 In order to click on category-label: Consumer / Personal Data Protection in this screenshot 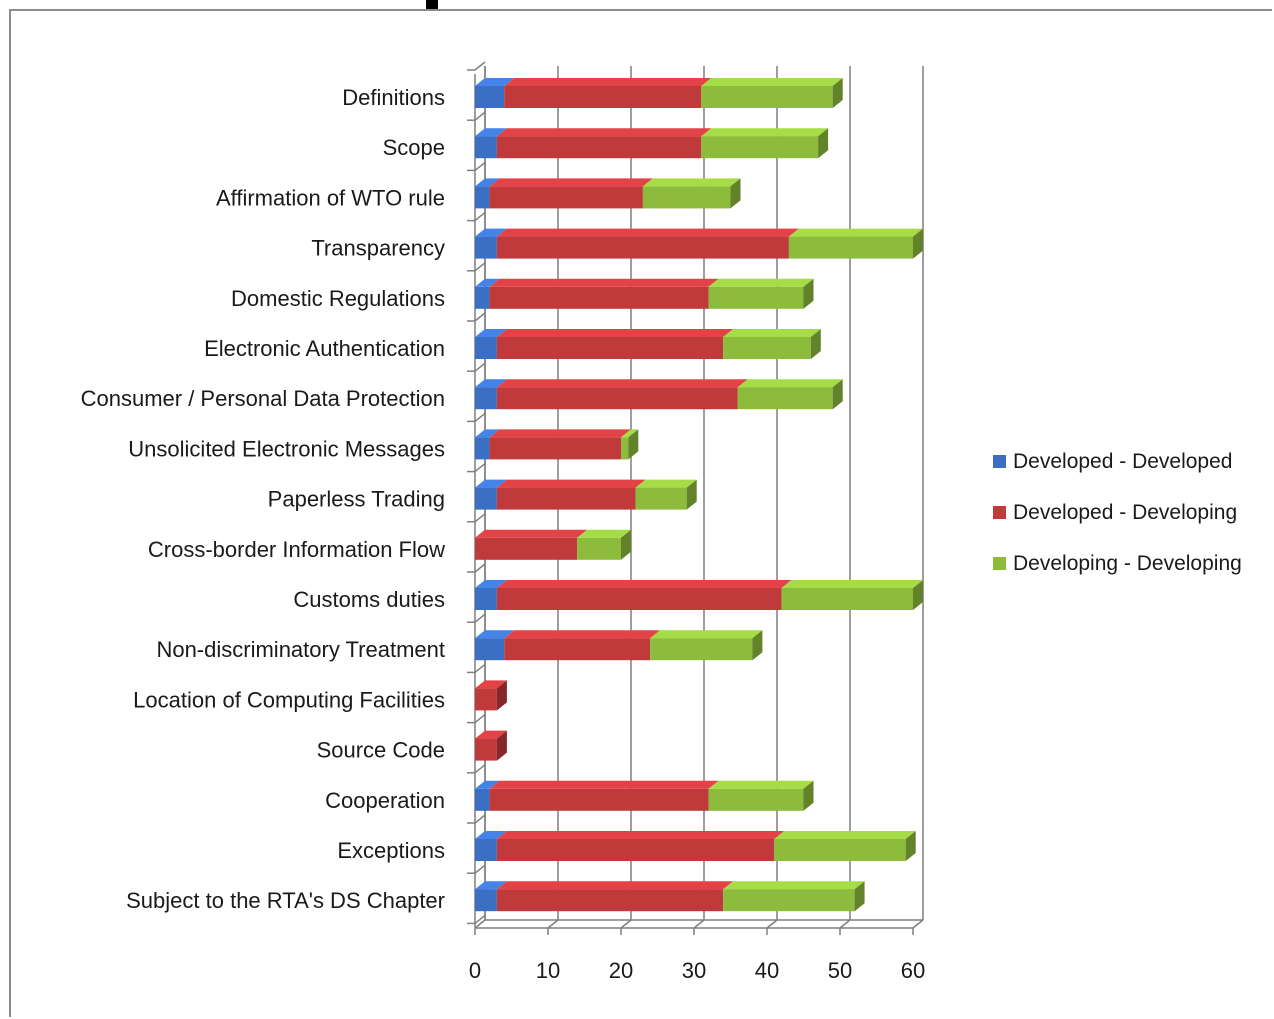, I will do `click(263, 398)`.